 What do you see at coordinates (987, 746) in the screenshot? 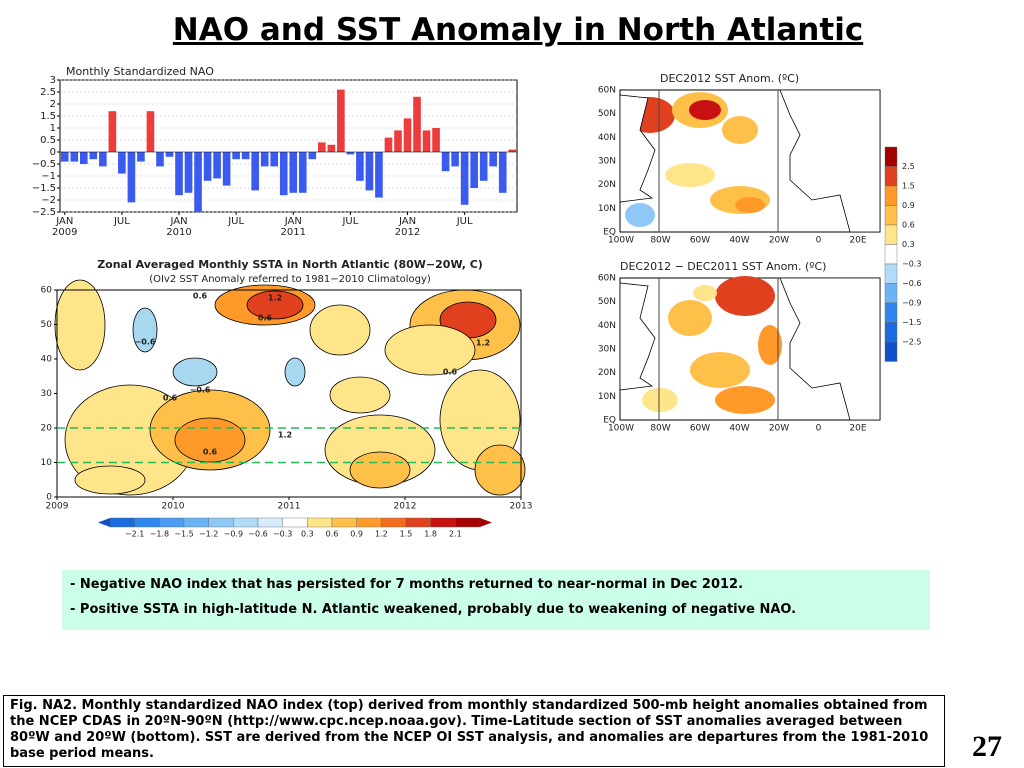
I see `page-number: 27` at bounding box center [987, 746].